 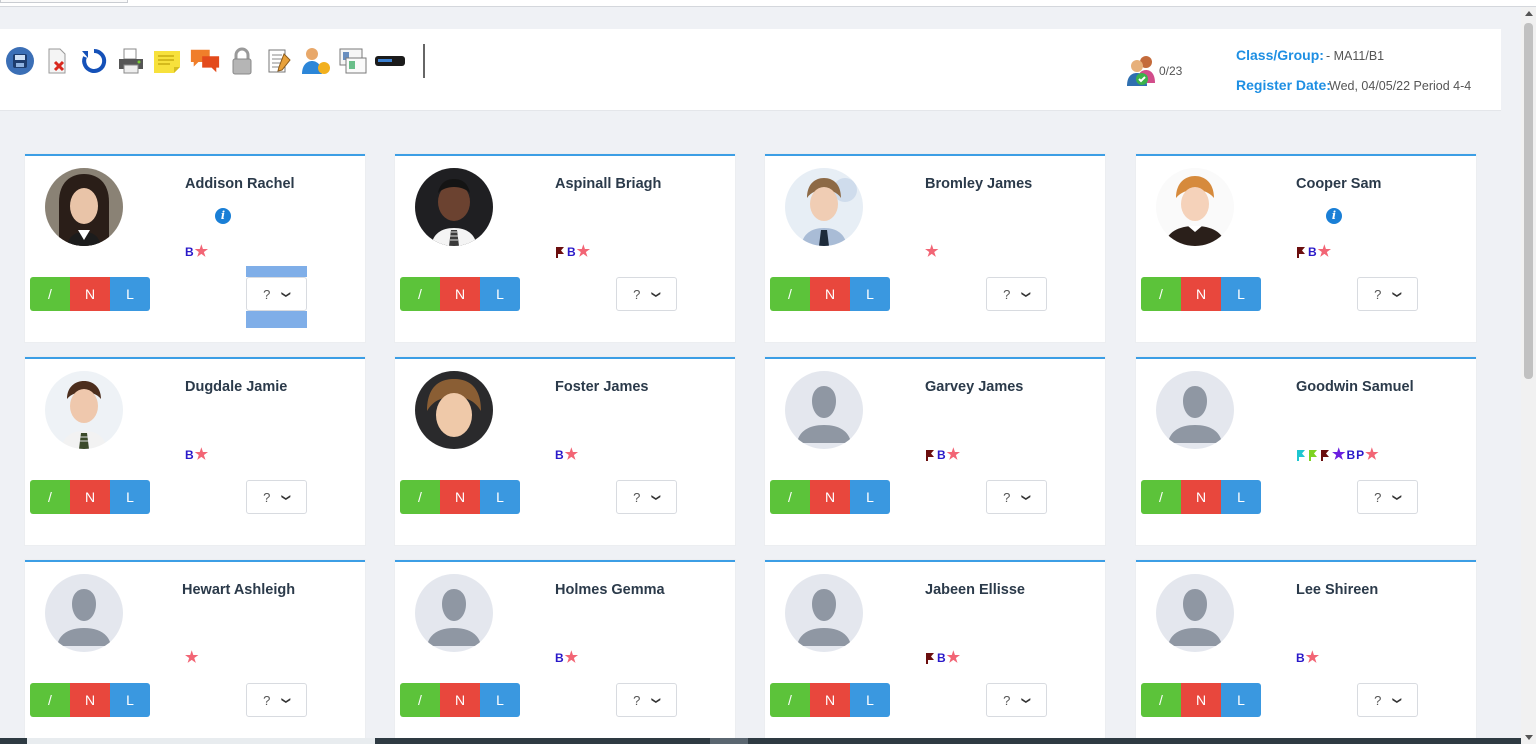 What do you see at coordinates (975, 590) in the screenshot?
I see `student-name: Jabeen Ellisse` at bounding box center [975, 590].